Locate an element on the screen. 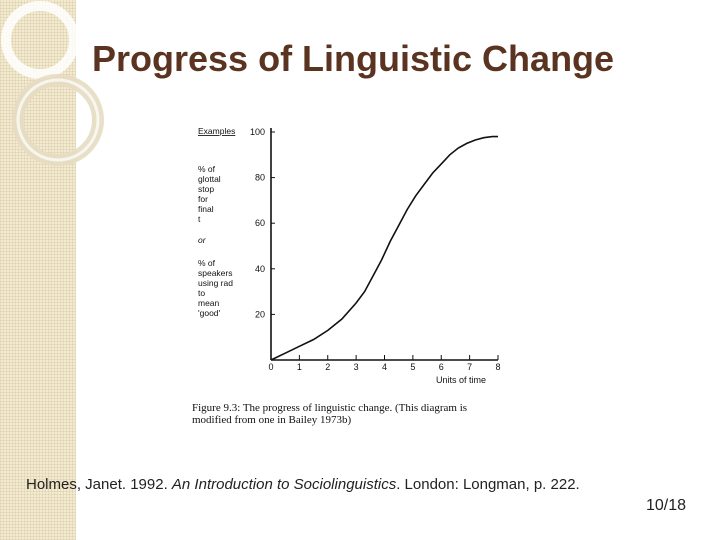  citation-publisher: . London: Longman, p. 222. is located at coordinates (488, 484).